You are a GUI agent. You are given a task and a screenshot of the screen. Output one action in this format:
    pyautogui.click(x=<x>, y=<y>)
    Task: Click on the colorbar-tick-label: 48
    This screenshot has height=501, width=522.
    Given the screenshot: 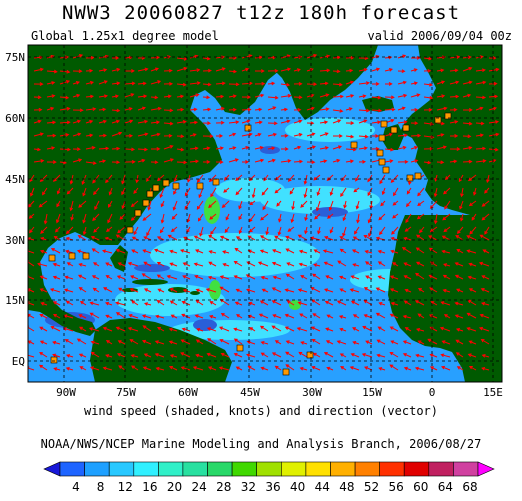 What is the action you would take?
    pyautogui.click(x=346, y=487)
    